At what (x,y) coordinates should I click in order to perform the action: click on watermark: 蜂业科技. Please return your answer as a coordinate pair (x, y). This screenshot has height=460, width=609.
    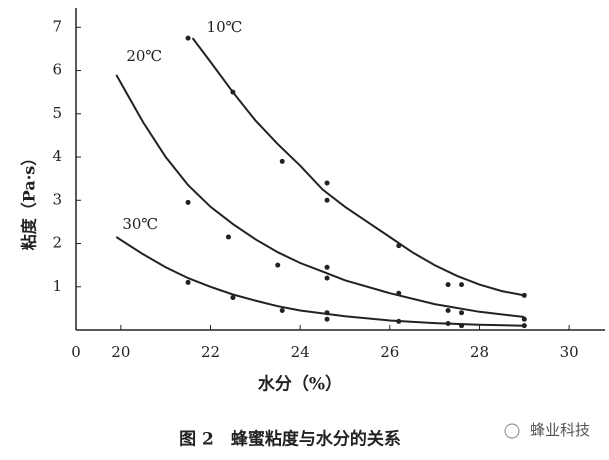
    Looking at the image, I should click on (560, 430).